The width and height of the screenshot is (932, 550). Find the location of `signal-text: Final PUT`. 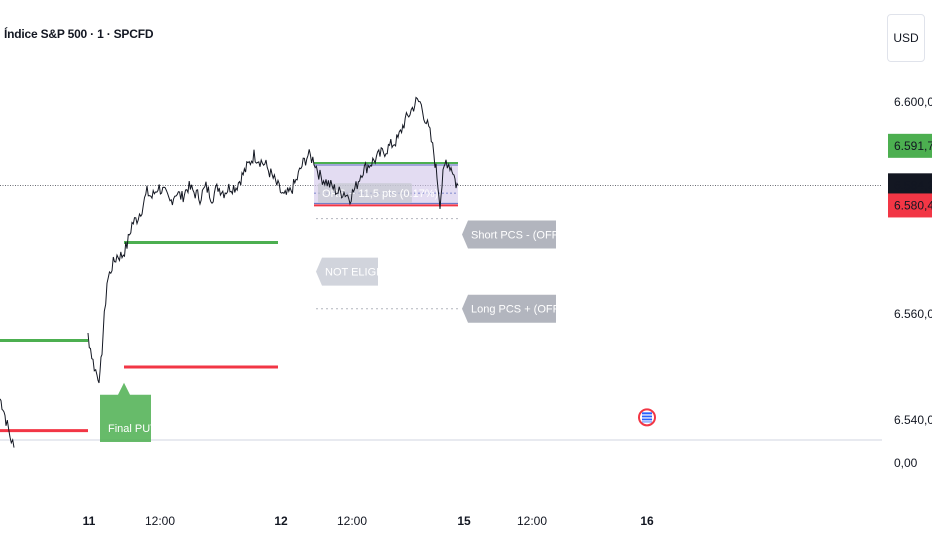

signal-text: Final PUT is located at coordinates (132, 429).